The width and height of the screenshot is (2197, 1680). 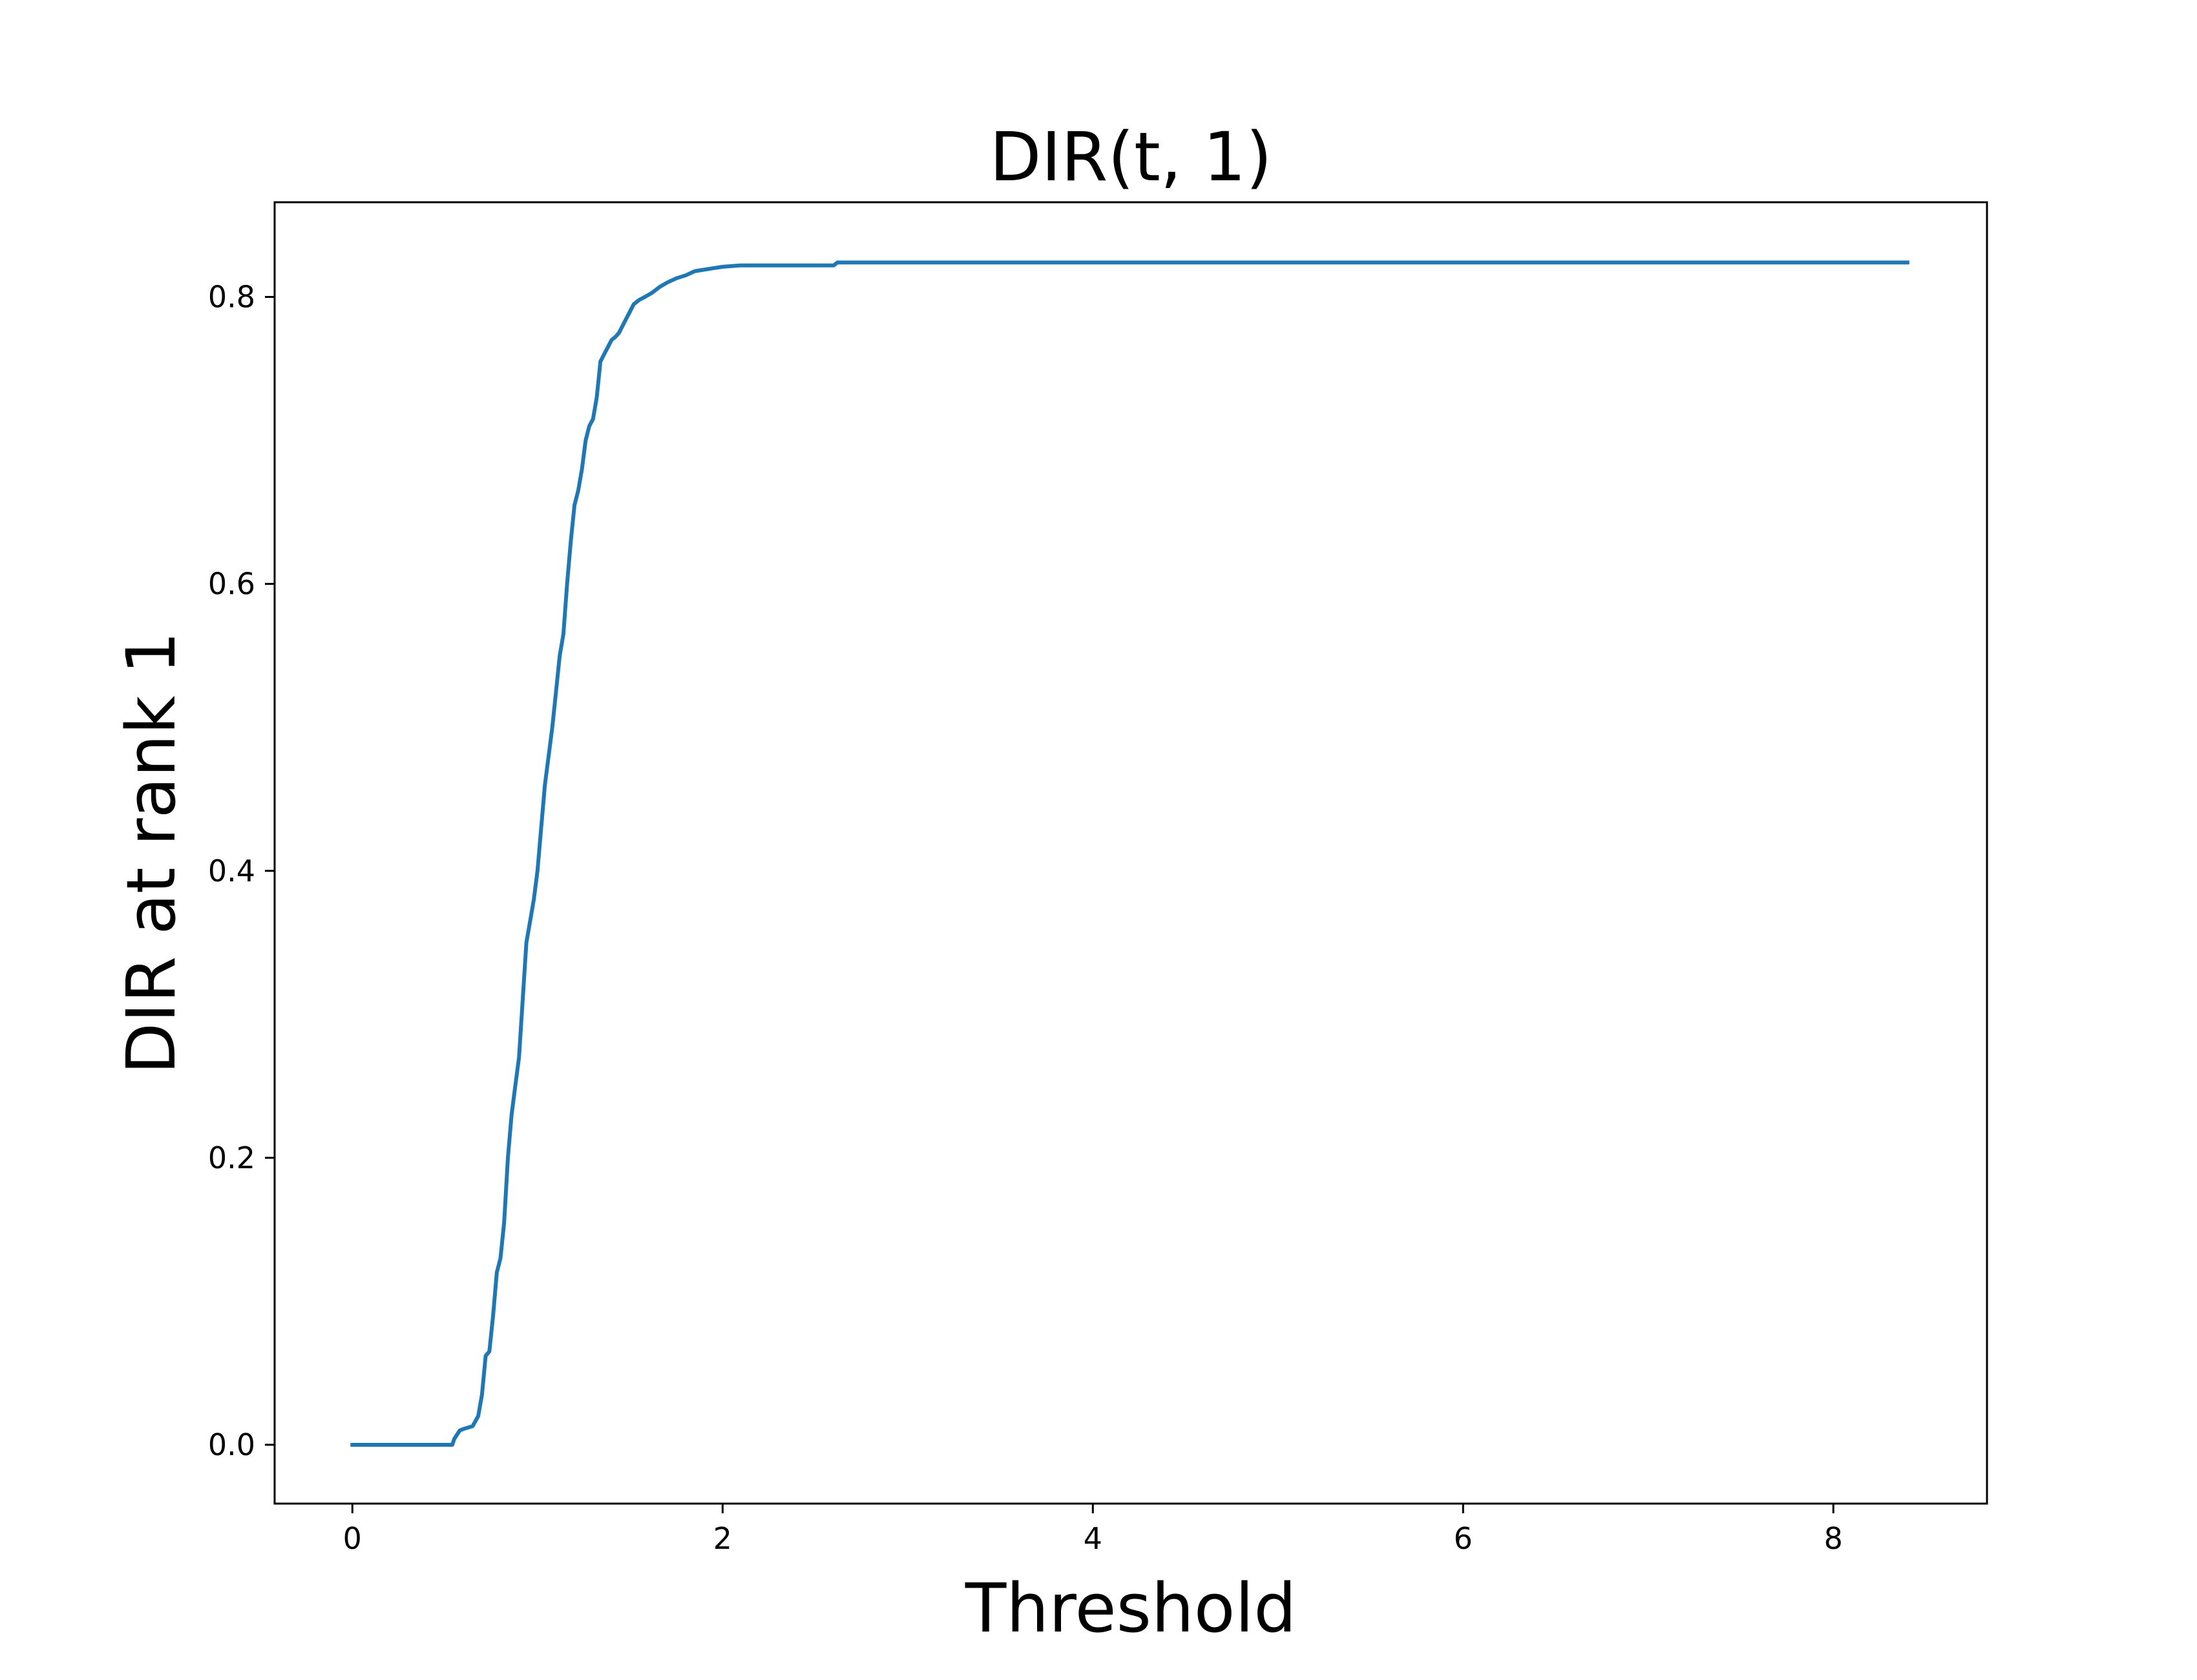 I want to click on y-tick-label: 0.0, so click(x=231, y=1444).